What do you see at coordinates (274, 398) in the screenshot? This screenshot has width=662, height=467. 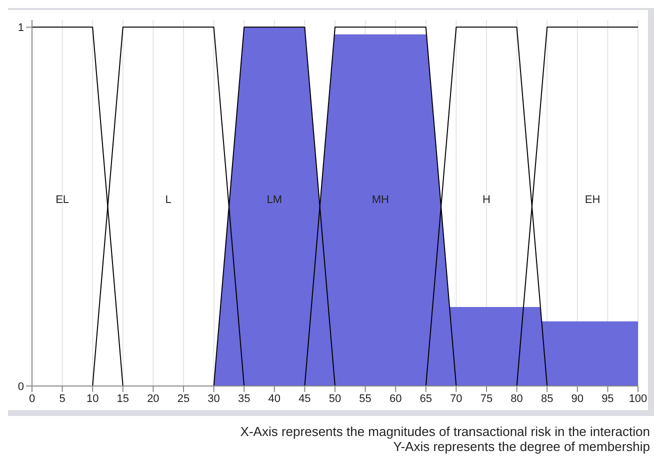 I see `x-tick-label: 40` at bounding box center [274, 398].